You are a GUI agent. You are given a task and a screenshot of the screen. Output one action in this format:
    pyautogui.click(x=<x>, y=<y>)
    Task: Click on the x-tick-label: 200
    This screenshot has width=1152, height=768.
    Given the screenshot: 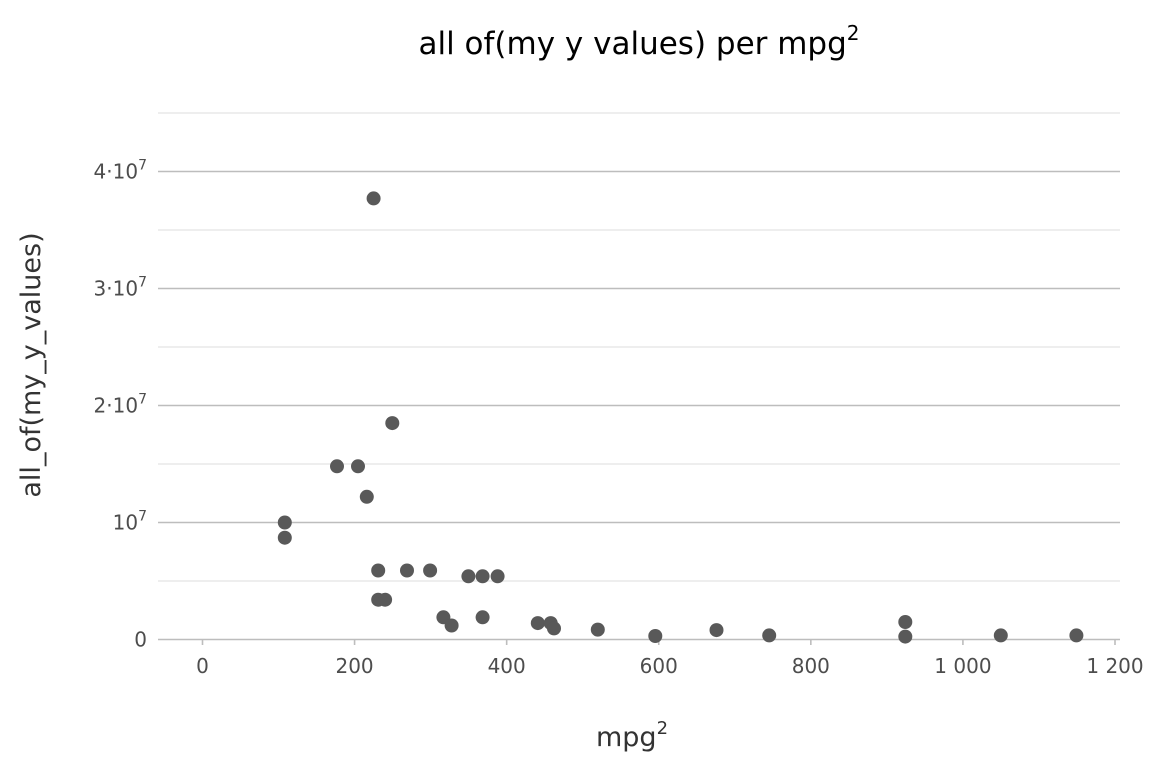 What is the action you would take?
    pyautogui.click(x=354, y=666)
    